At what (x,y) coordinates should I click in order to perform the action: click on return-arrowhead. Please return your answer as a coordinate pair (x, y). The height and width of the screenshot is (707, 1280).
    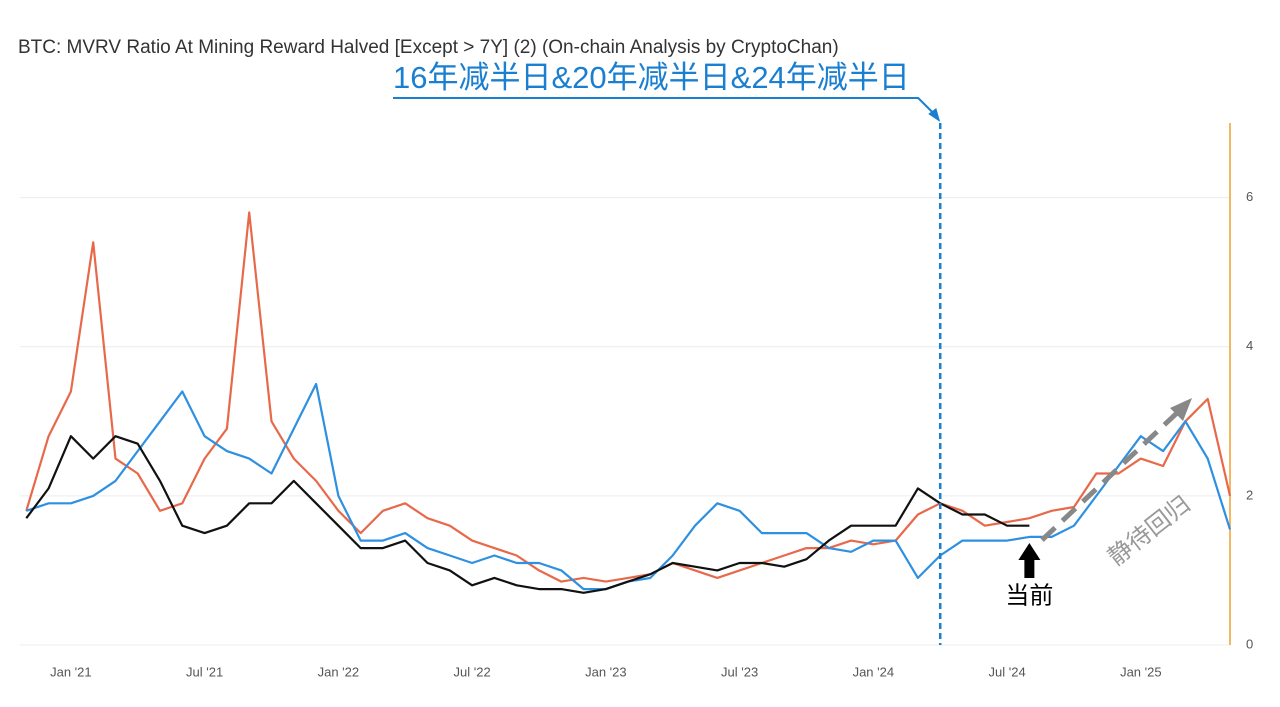
    Looking at the image, I should click on (1181, 409).